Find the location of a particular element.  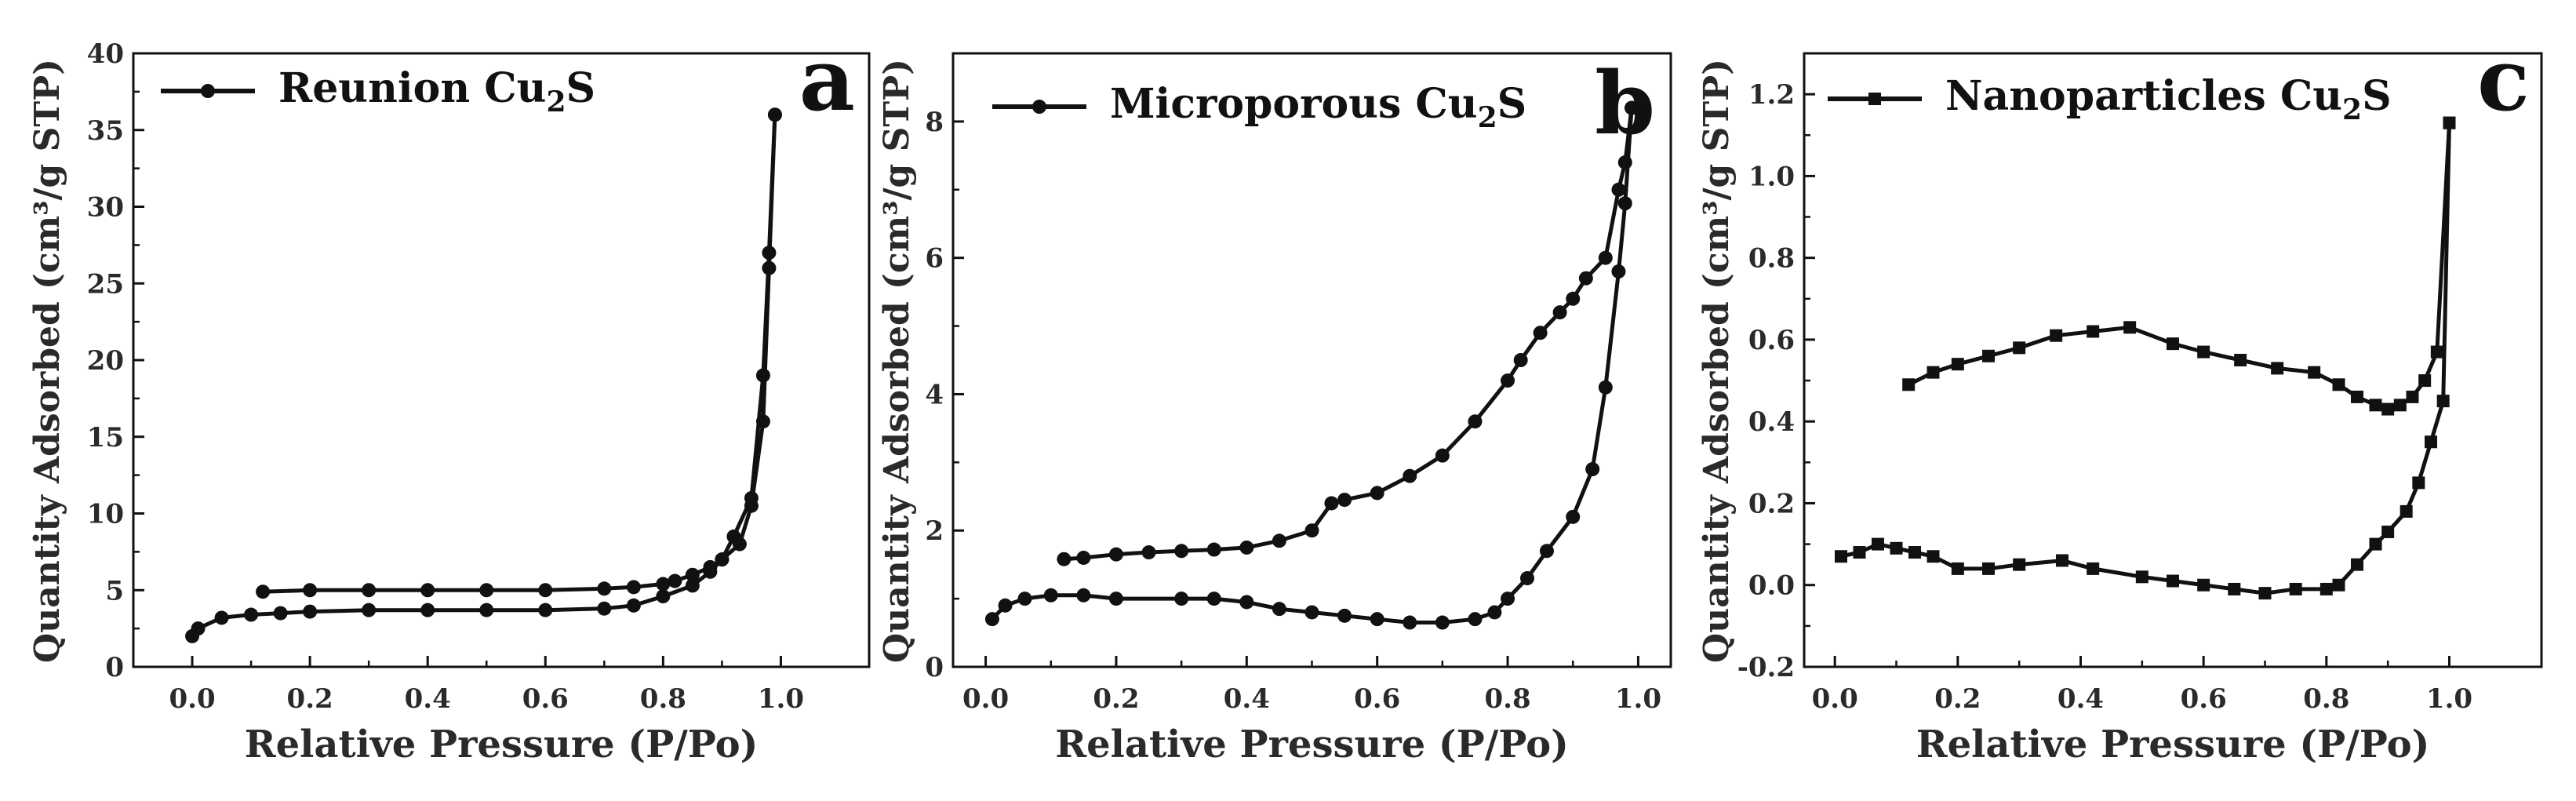

y-tick-label: 30 is located at coordinates (105, 208).